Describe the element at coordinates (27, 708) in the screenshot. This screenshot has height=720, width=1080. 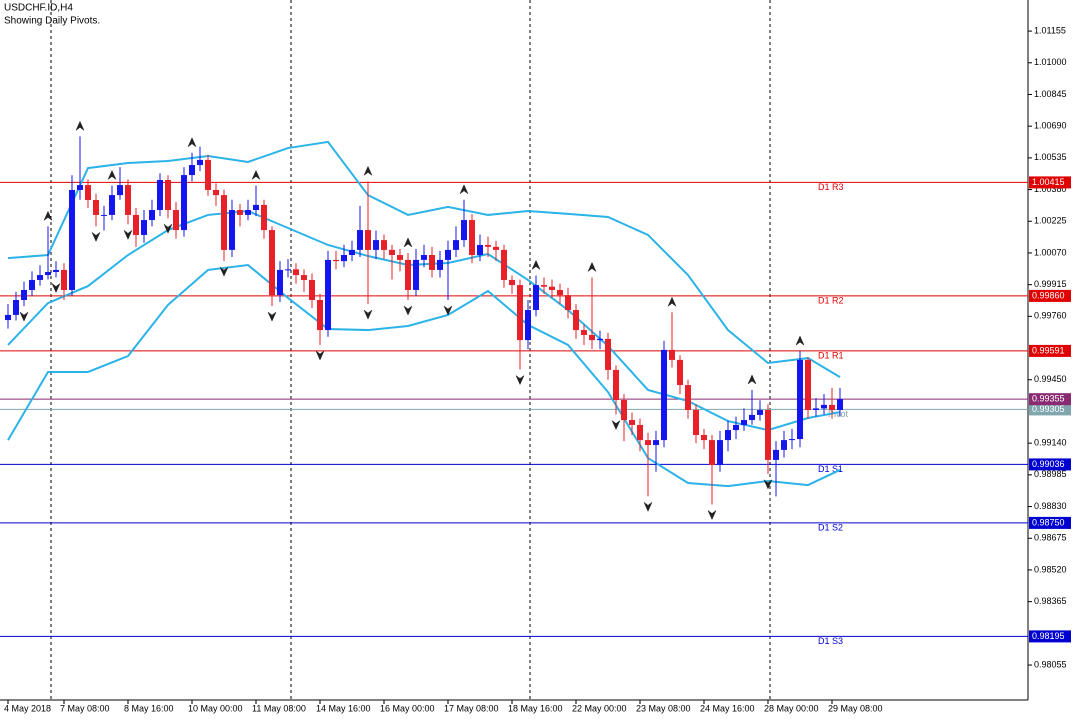
I see `x-tick-label: 4 May 2018` at that location.